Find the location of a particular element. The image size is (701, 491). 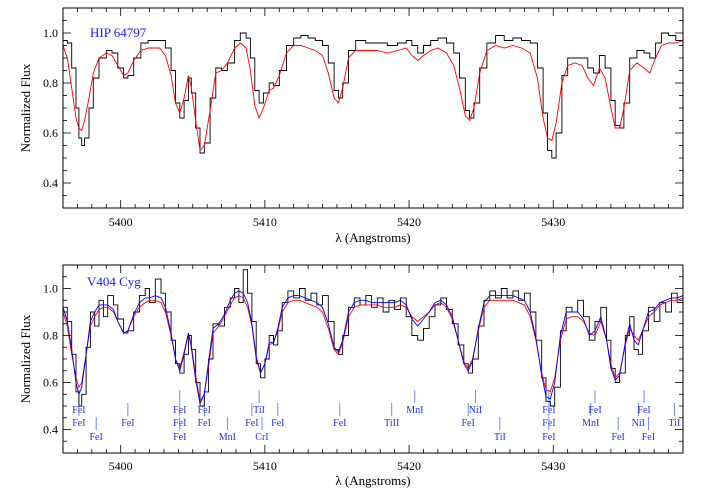

panel-1-x-tick-label: 5410 is located at coordinates (265, 222).